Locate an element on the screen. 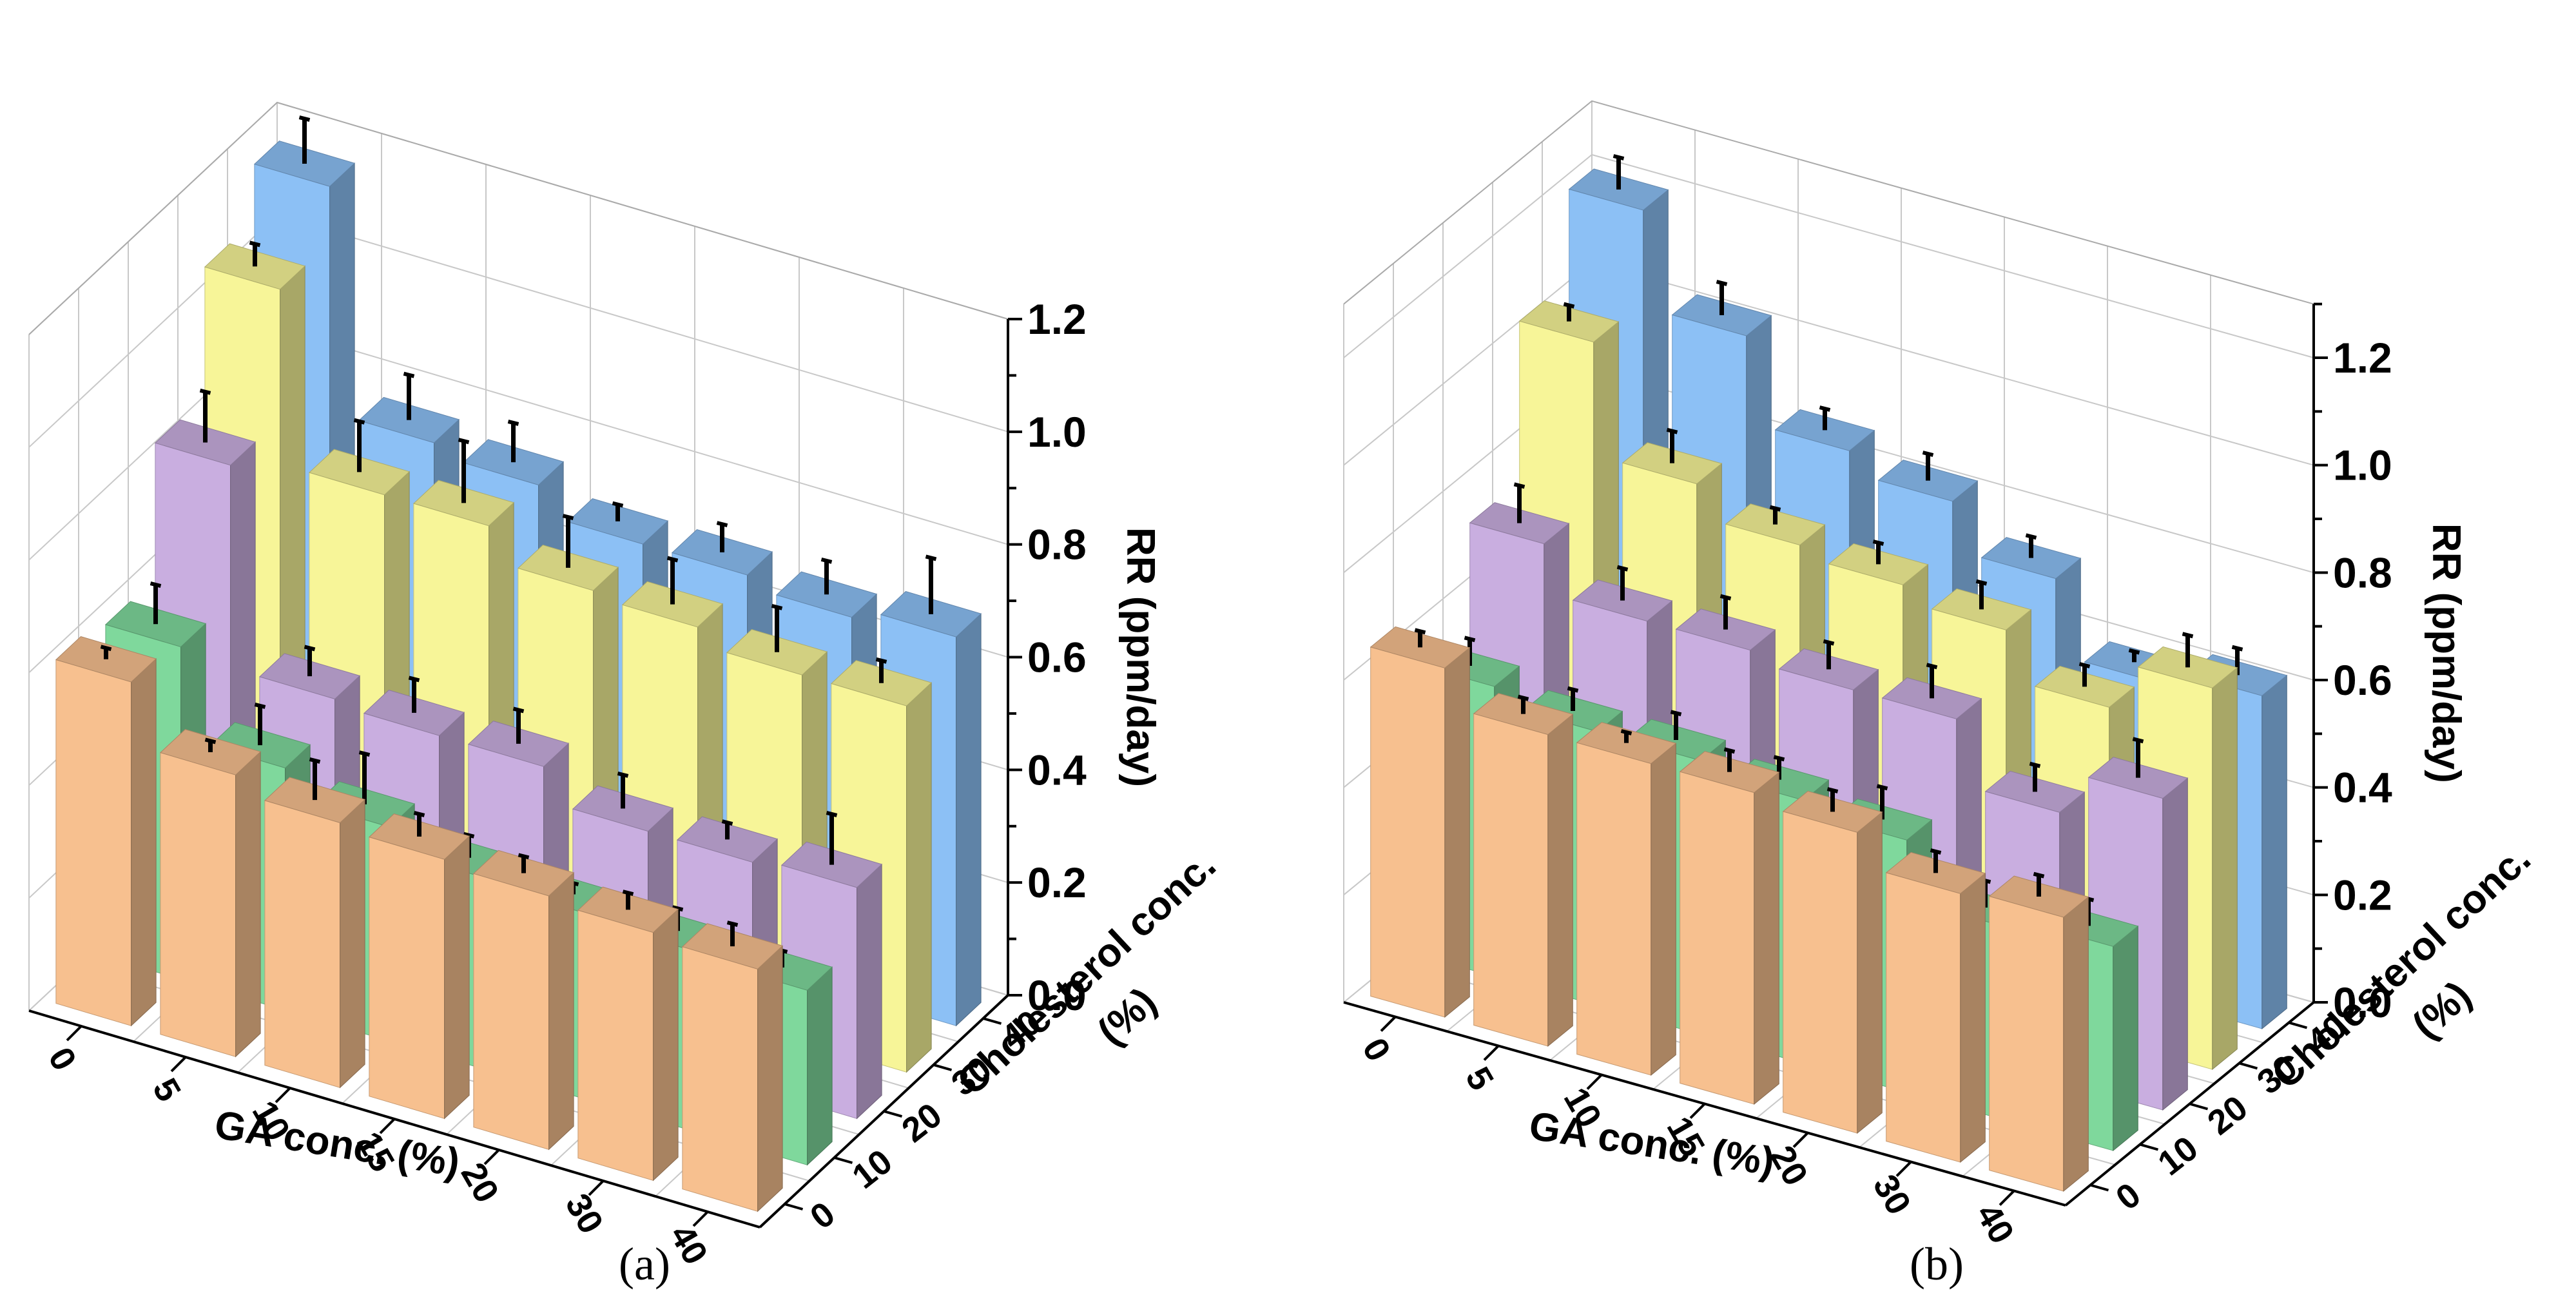  depth-axis-label-line: Cholesterol conc. is located at coordinates (1087, 973).